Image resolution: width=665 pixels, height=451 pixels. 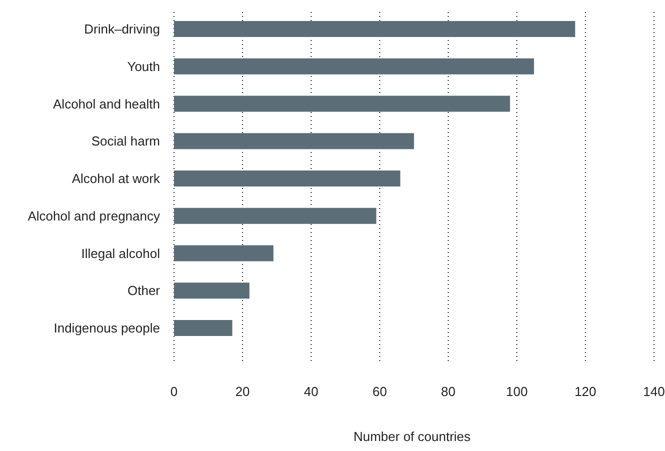 I want to click on x-tick-label: 100, so click(x=517, y=391).